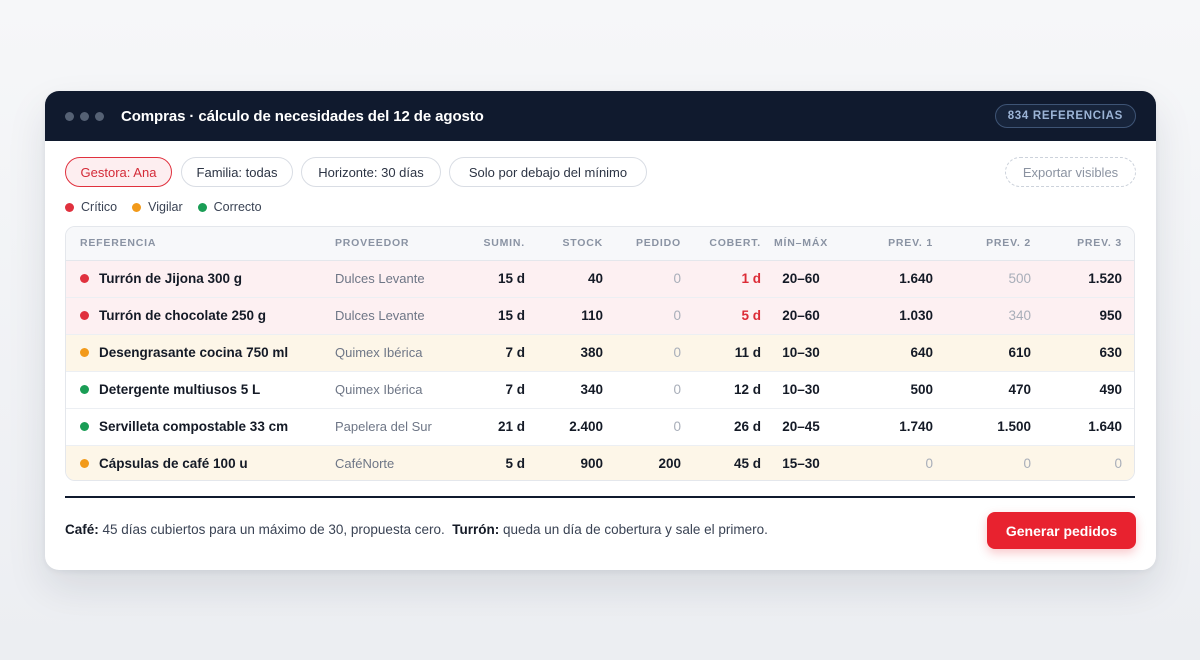  I want to click on reference-cell: Desengrasante cocina 750 ml, so click(200, 352).